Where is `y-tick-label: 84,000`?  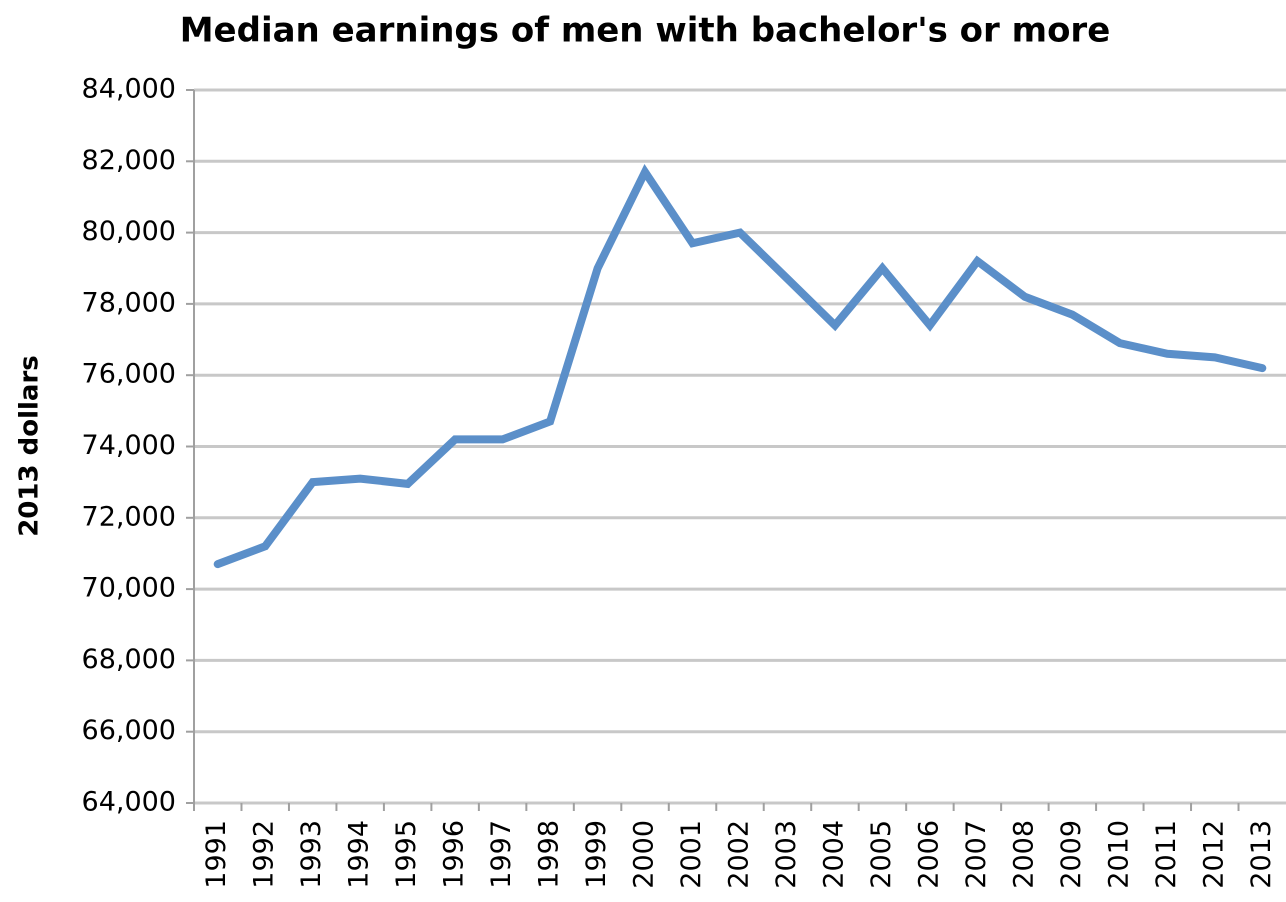
y-tick-label: 84,000 is located at coordinates (129, 89).